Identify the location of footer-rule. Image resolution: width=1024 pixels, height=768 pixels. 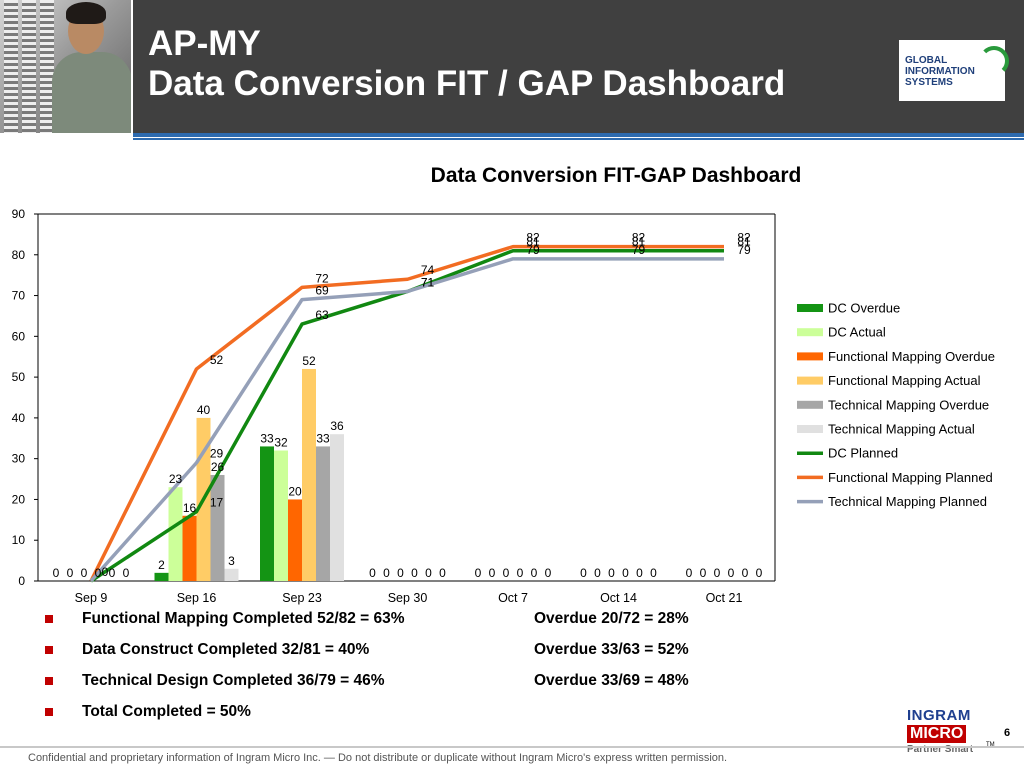
(512, 747).